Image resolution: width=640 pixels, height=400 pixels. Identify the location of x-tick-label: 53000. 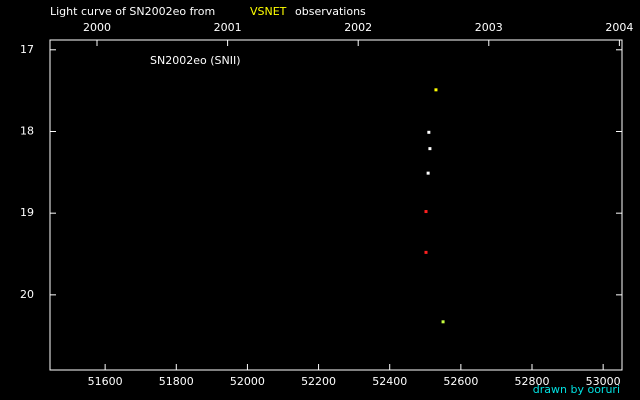
(603, 381).